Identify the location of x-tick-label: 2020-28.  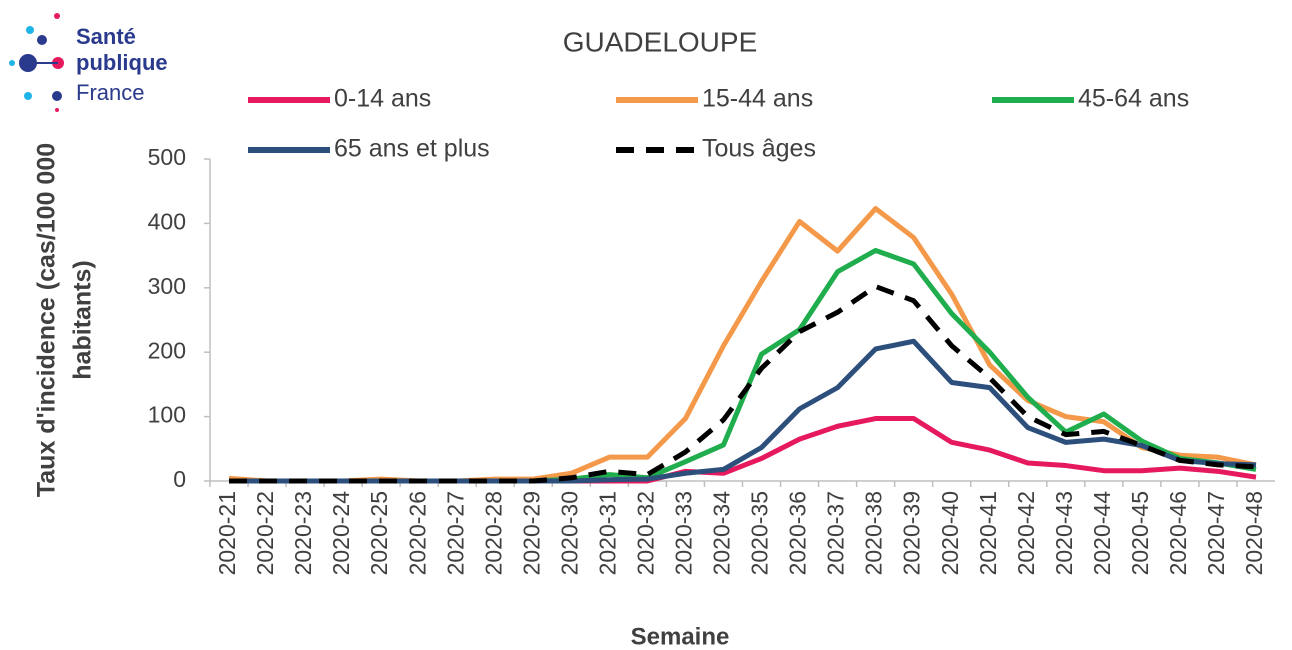
(493, 533).